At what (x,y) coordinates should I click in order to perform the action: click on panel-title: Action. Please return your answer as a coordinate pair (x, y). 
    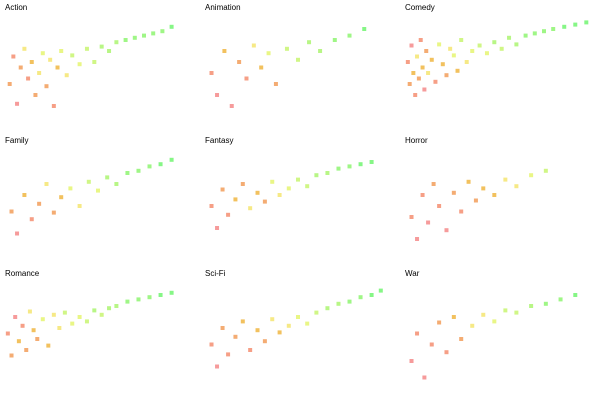
    Looking at the image, I should click on (16, 7).